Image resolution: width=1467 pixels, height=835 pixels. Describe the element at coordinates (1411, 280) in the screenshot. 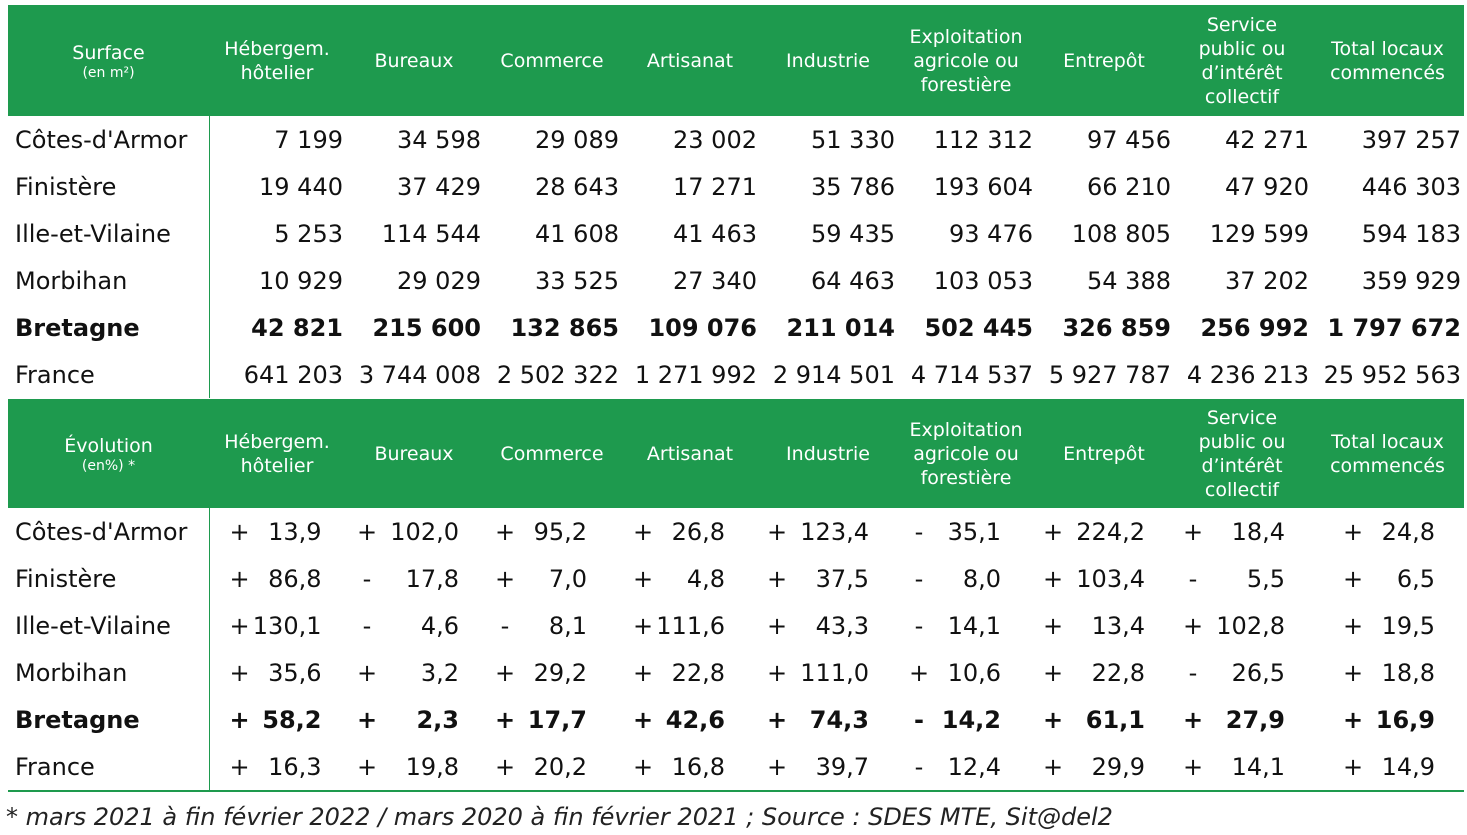

I see `surface-value-cell: 359 929` at that location.